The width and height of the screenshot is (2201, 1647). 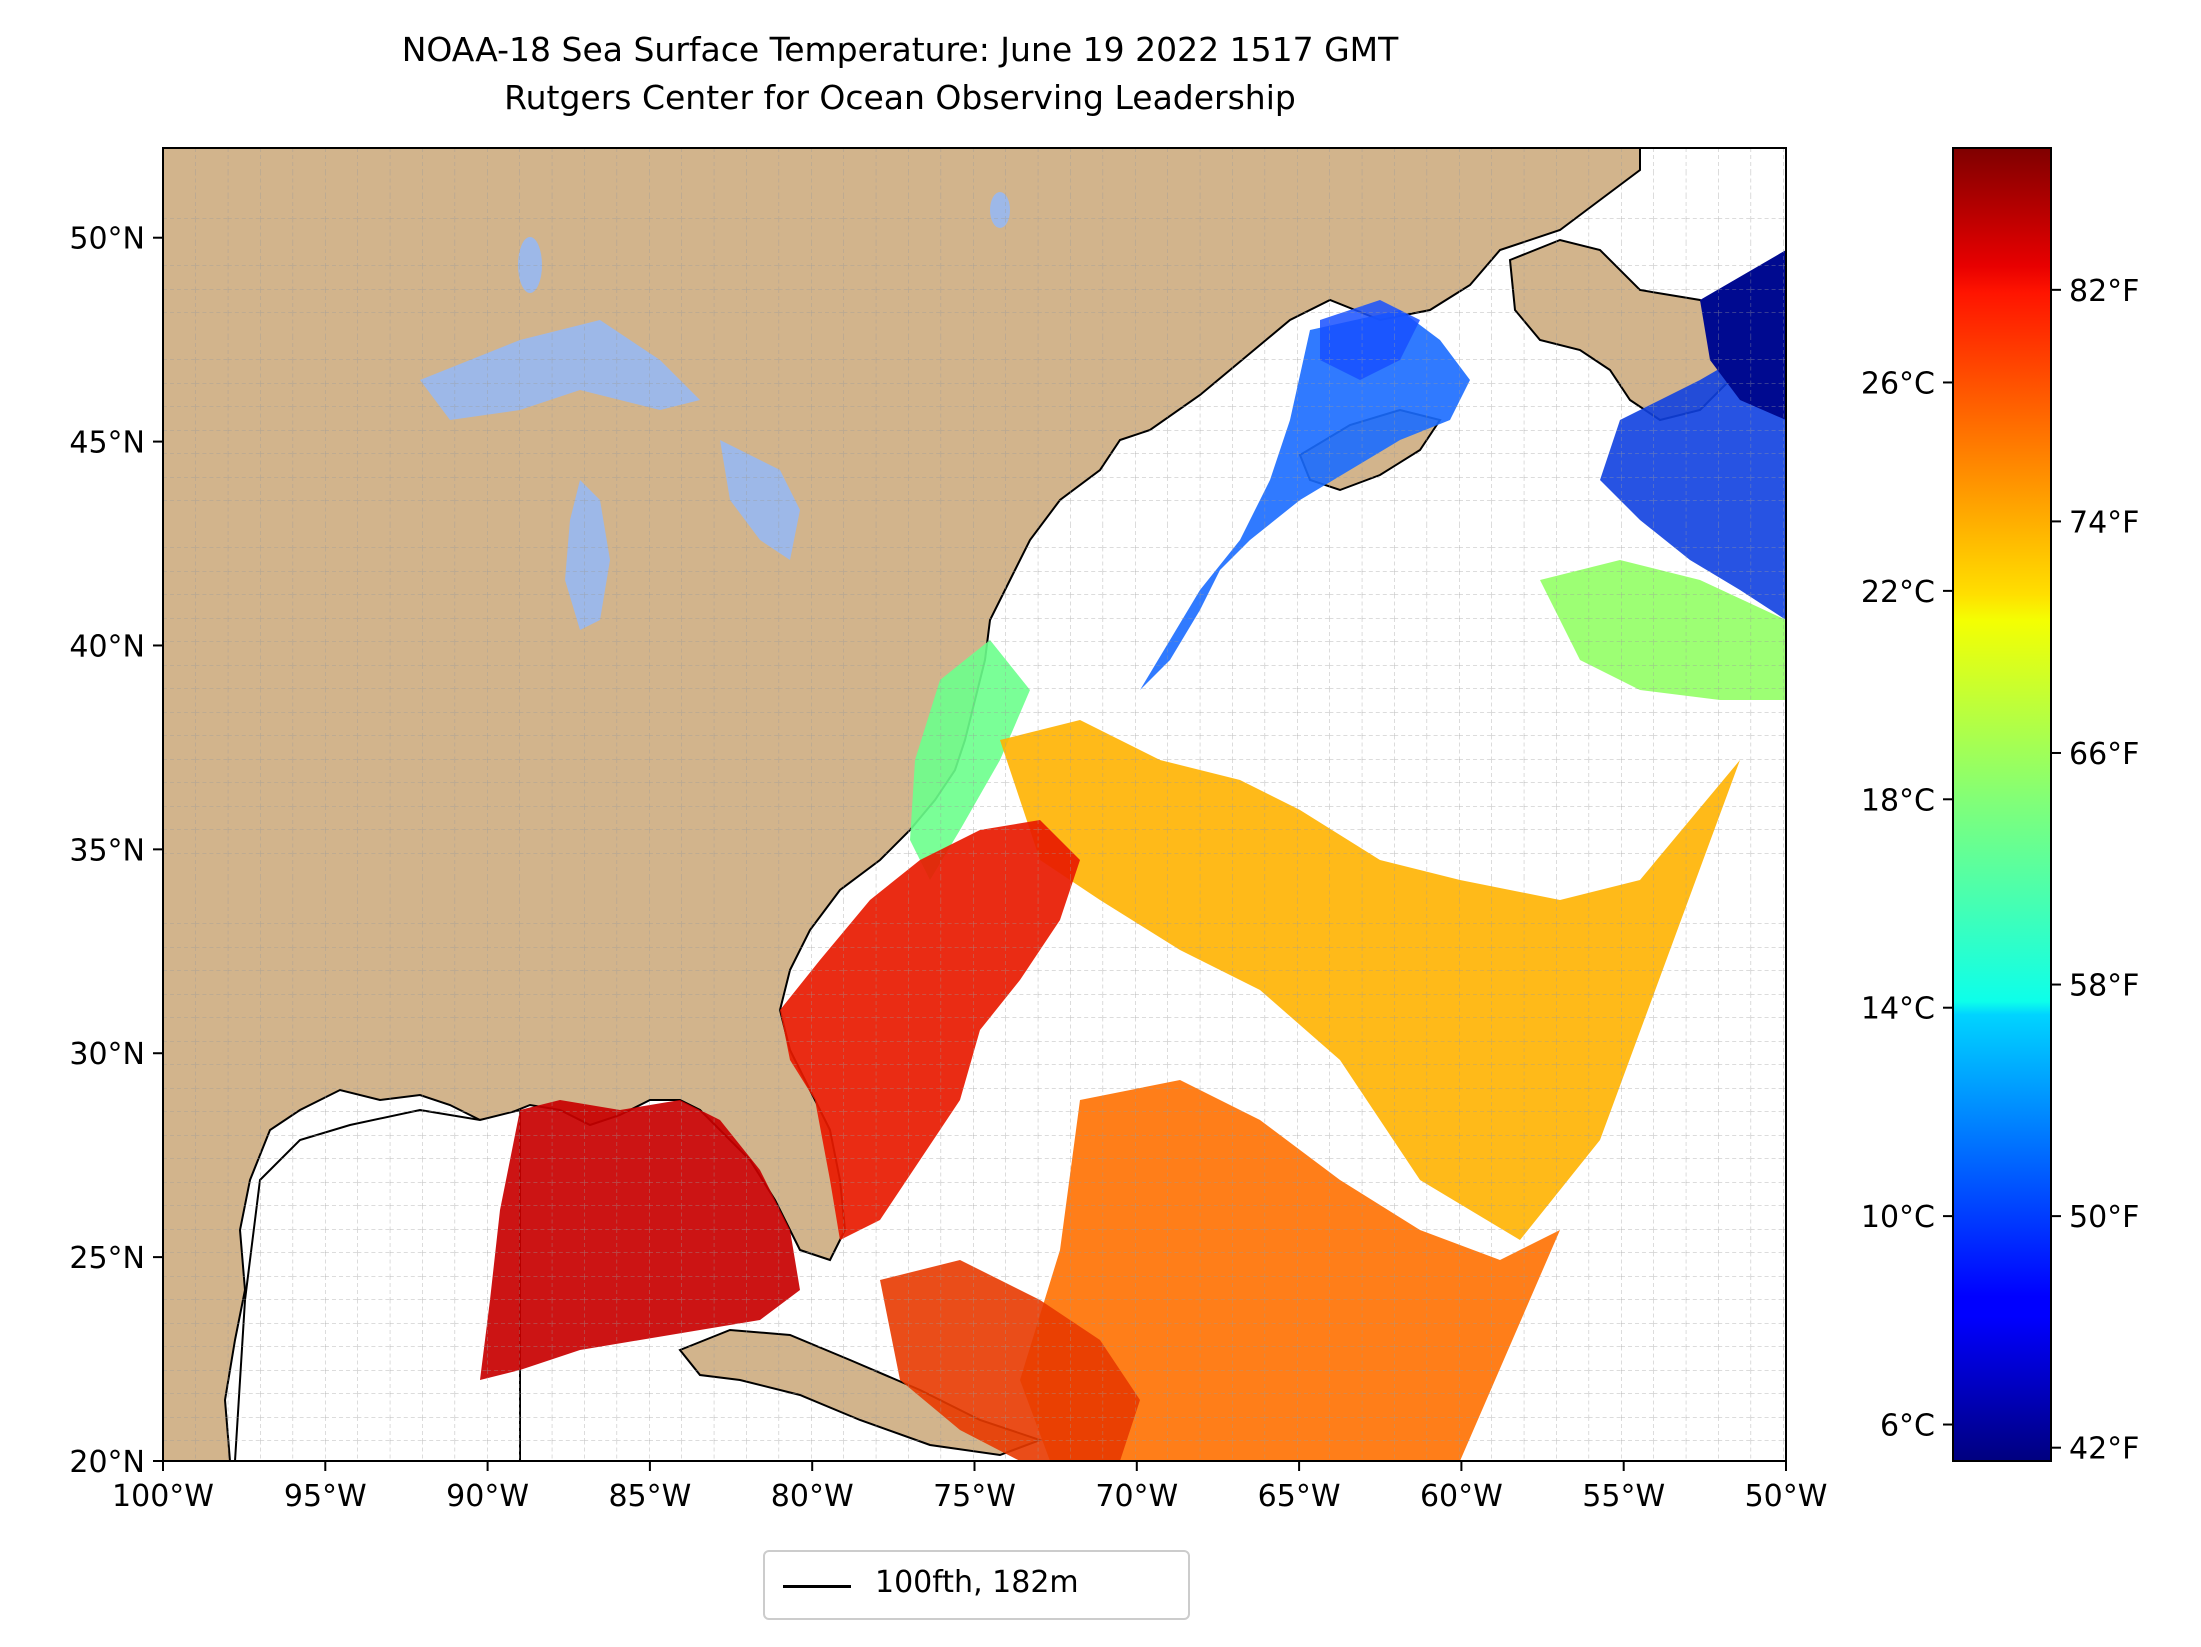 I want to click on colorbar-celsius-tick: 22°C, so click(x=1898, y=592).